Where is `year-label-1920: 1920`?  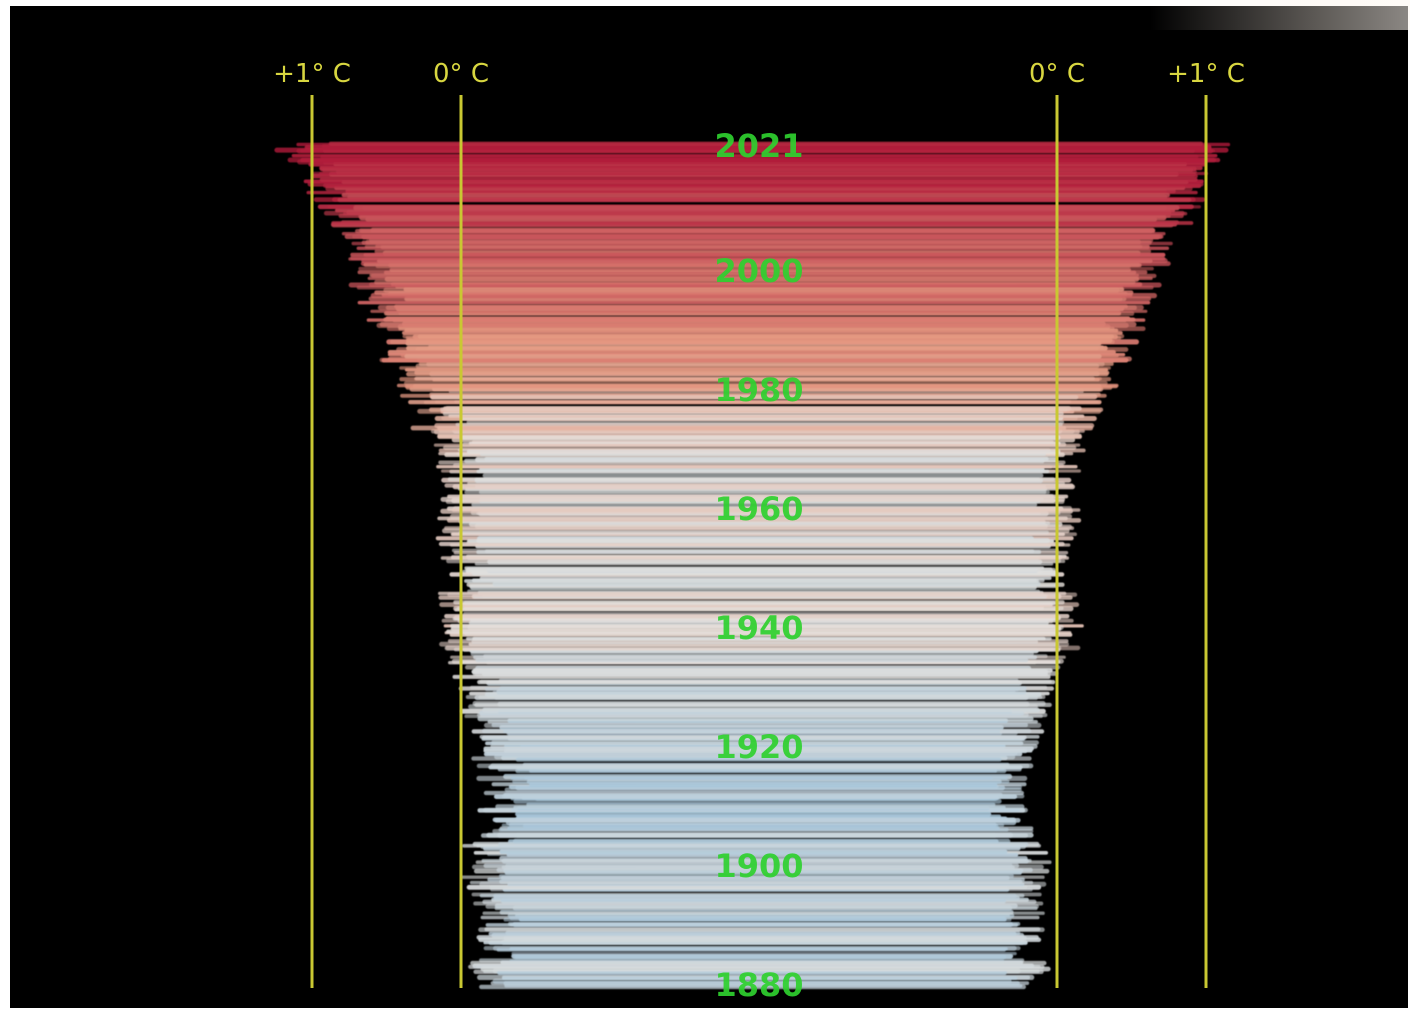 year-label-1920: 1920 is located at coordinates (758, 747).